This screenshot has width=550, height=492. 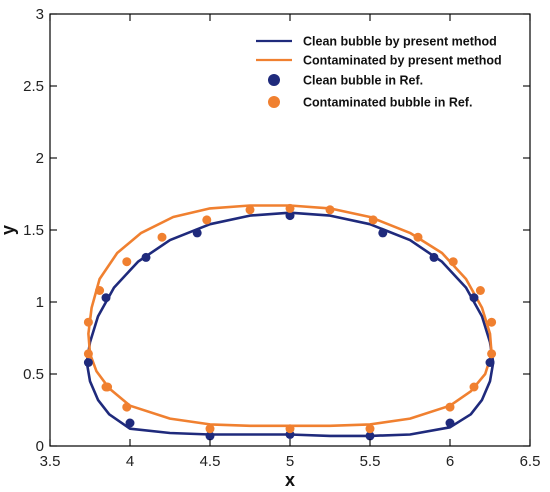 I want to click on y-tick-label: 1.5, so click(x=33, y=230).